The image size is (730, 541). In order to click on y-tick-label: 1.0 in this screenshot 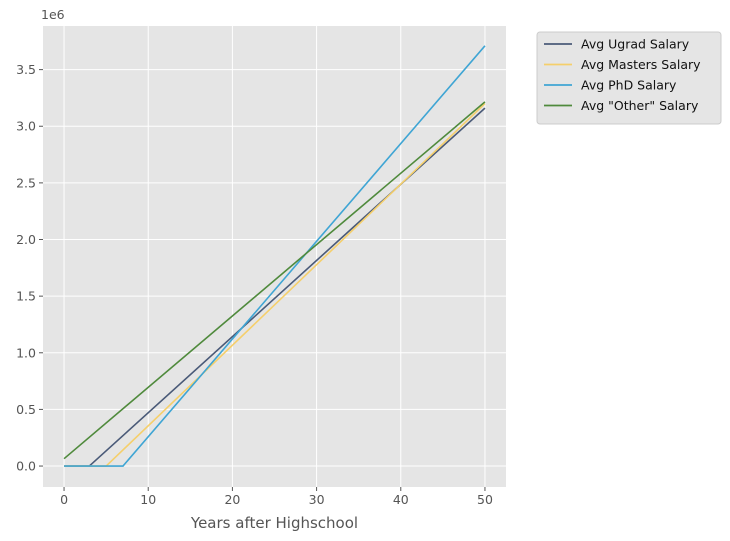, I will do `click(26, 352)`.